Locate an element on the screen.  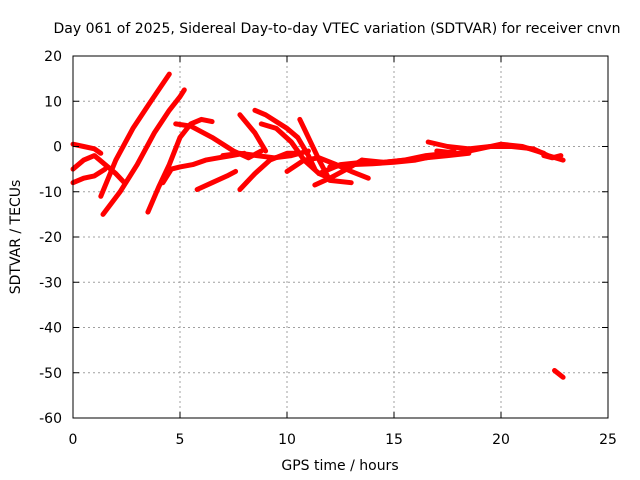
y-tick-label: 20 is located at coordinates (53, 57).